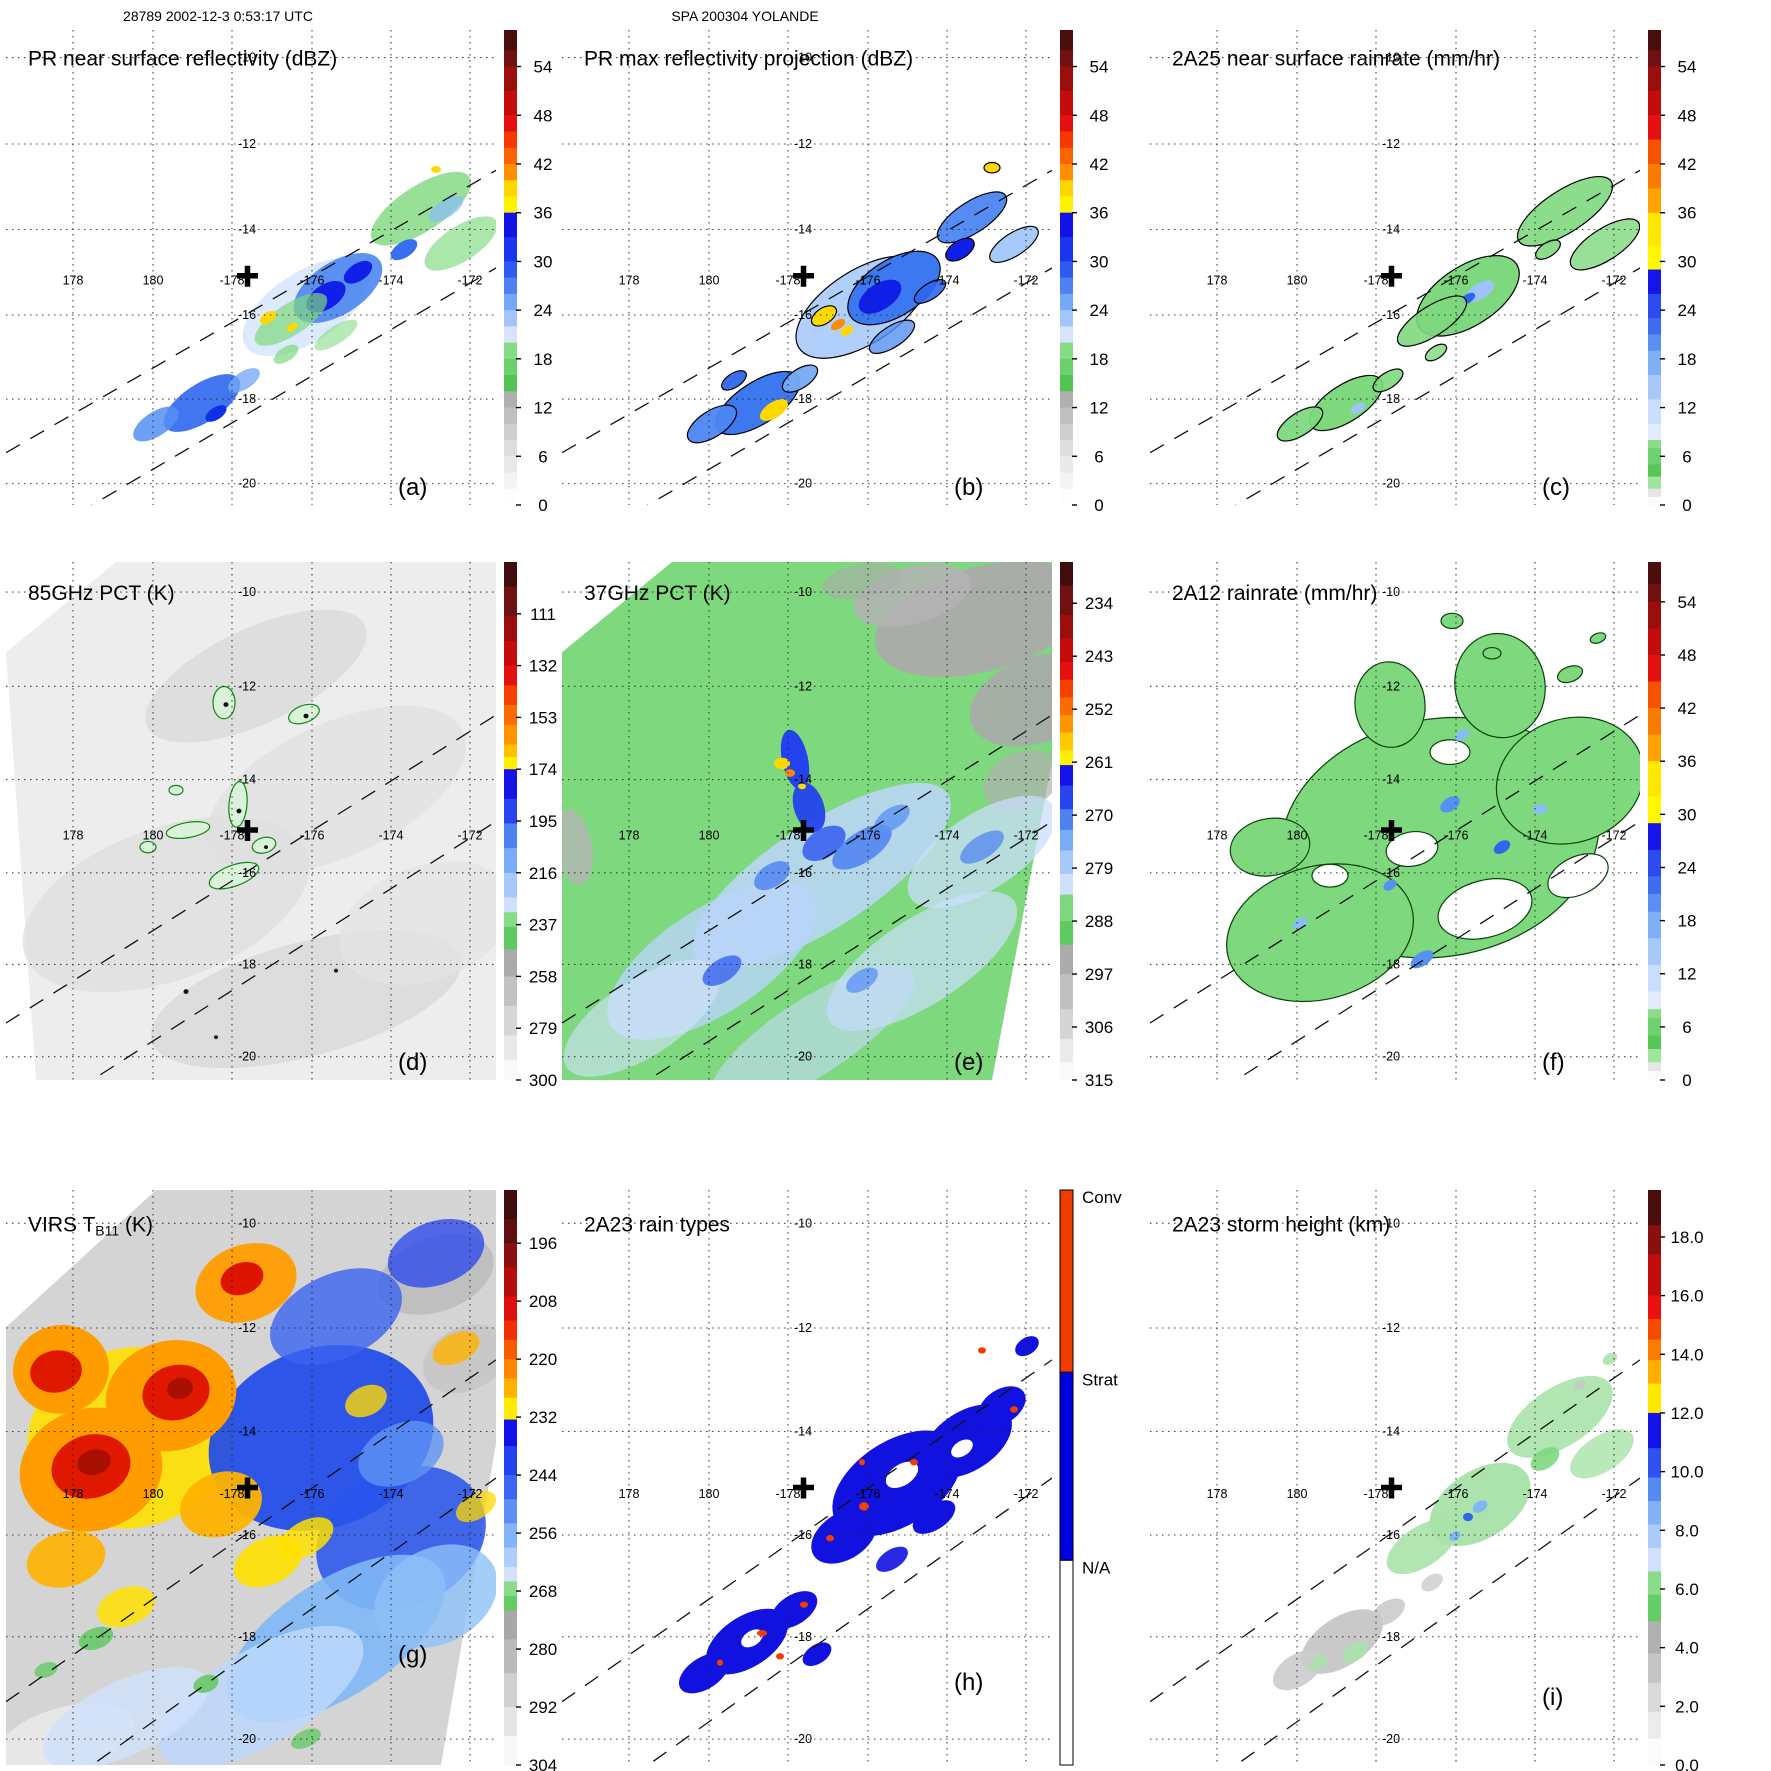  I want to click on panel-title-text: 2A23 rain types, so click(657, 1224).